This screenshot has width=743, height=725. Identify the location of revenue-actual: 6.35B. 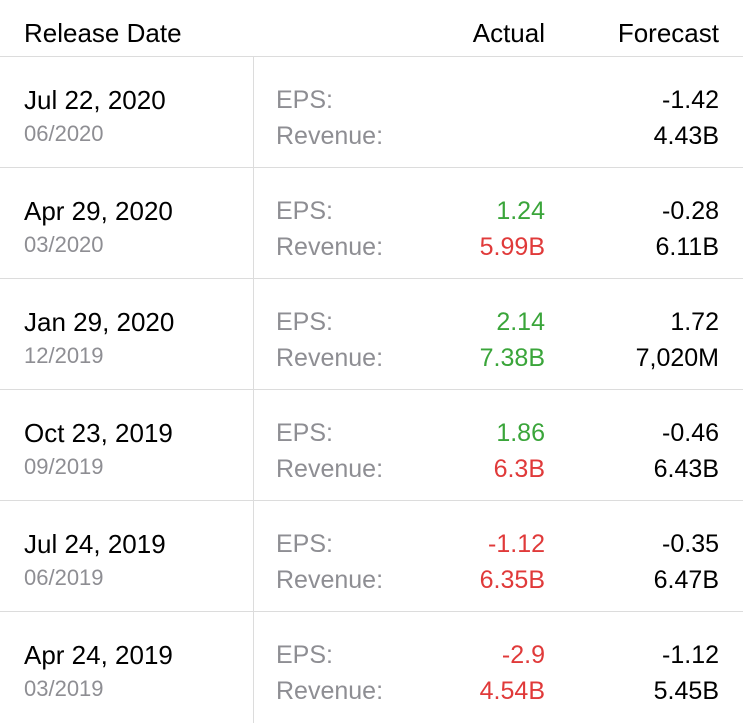
(512, 580).